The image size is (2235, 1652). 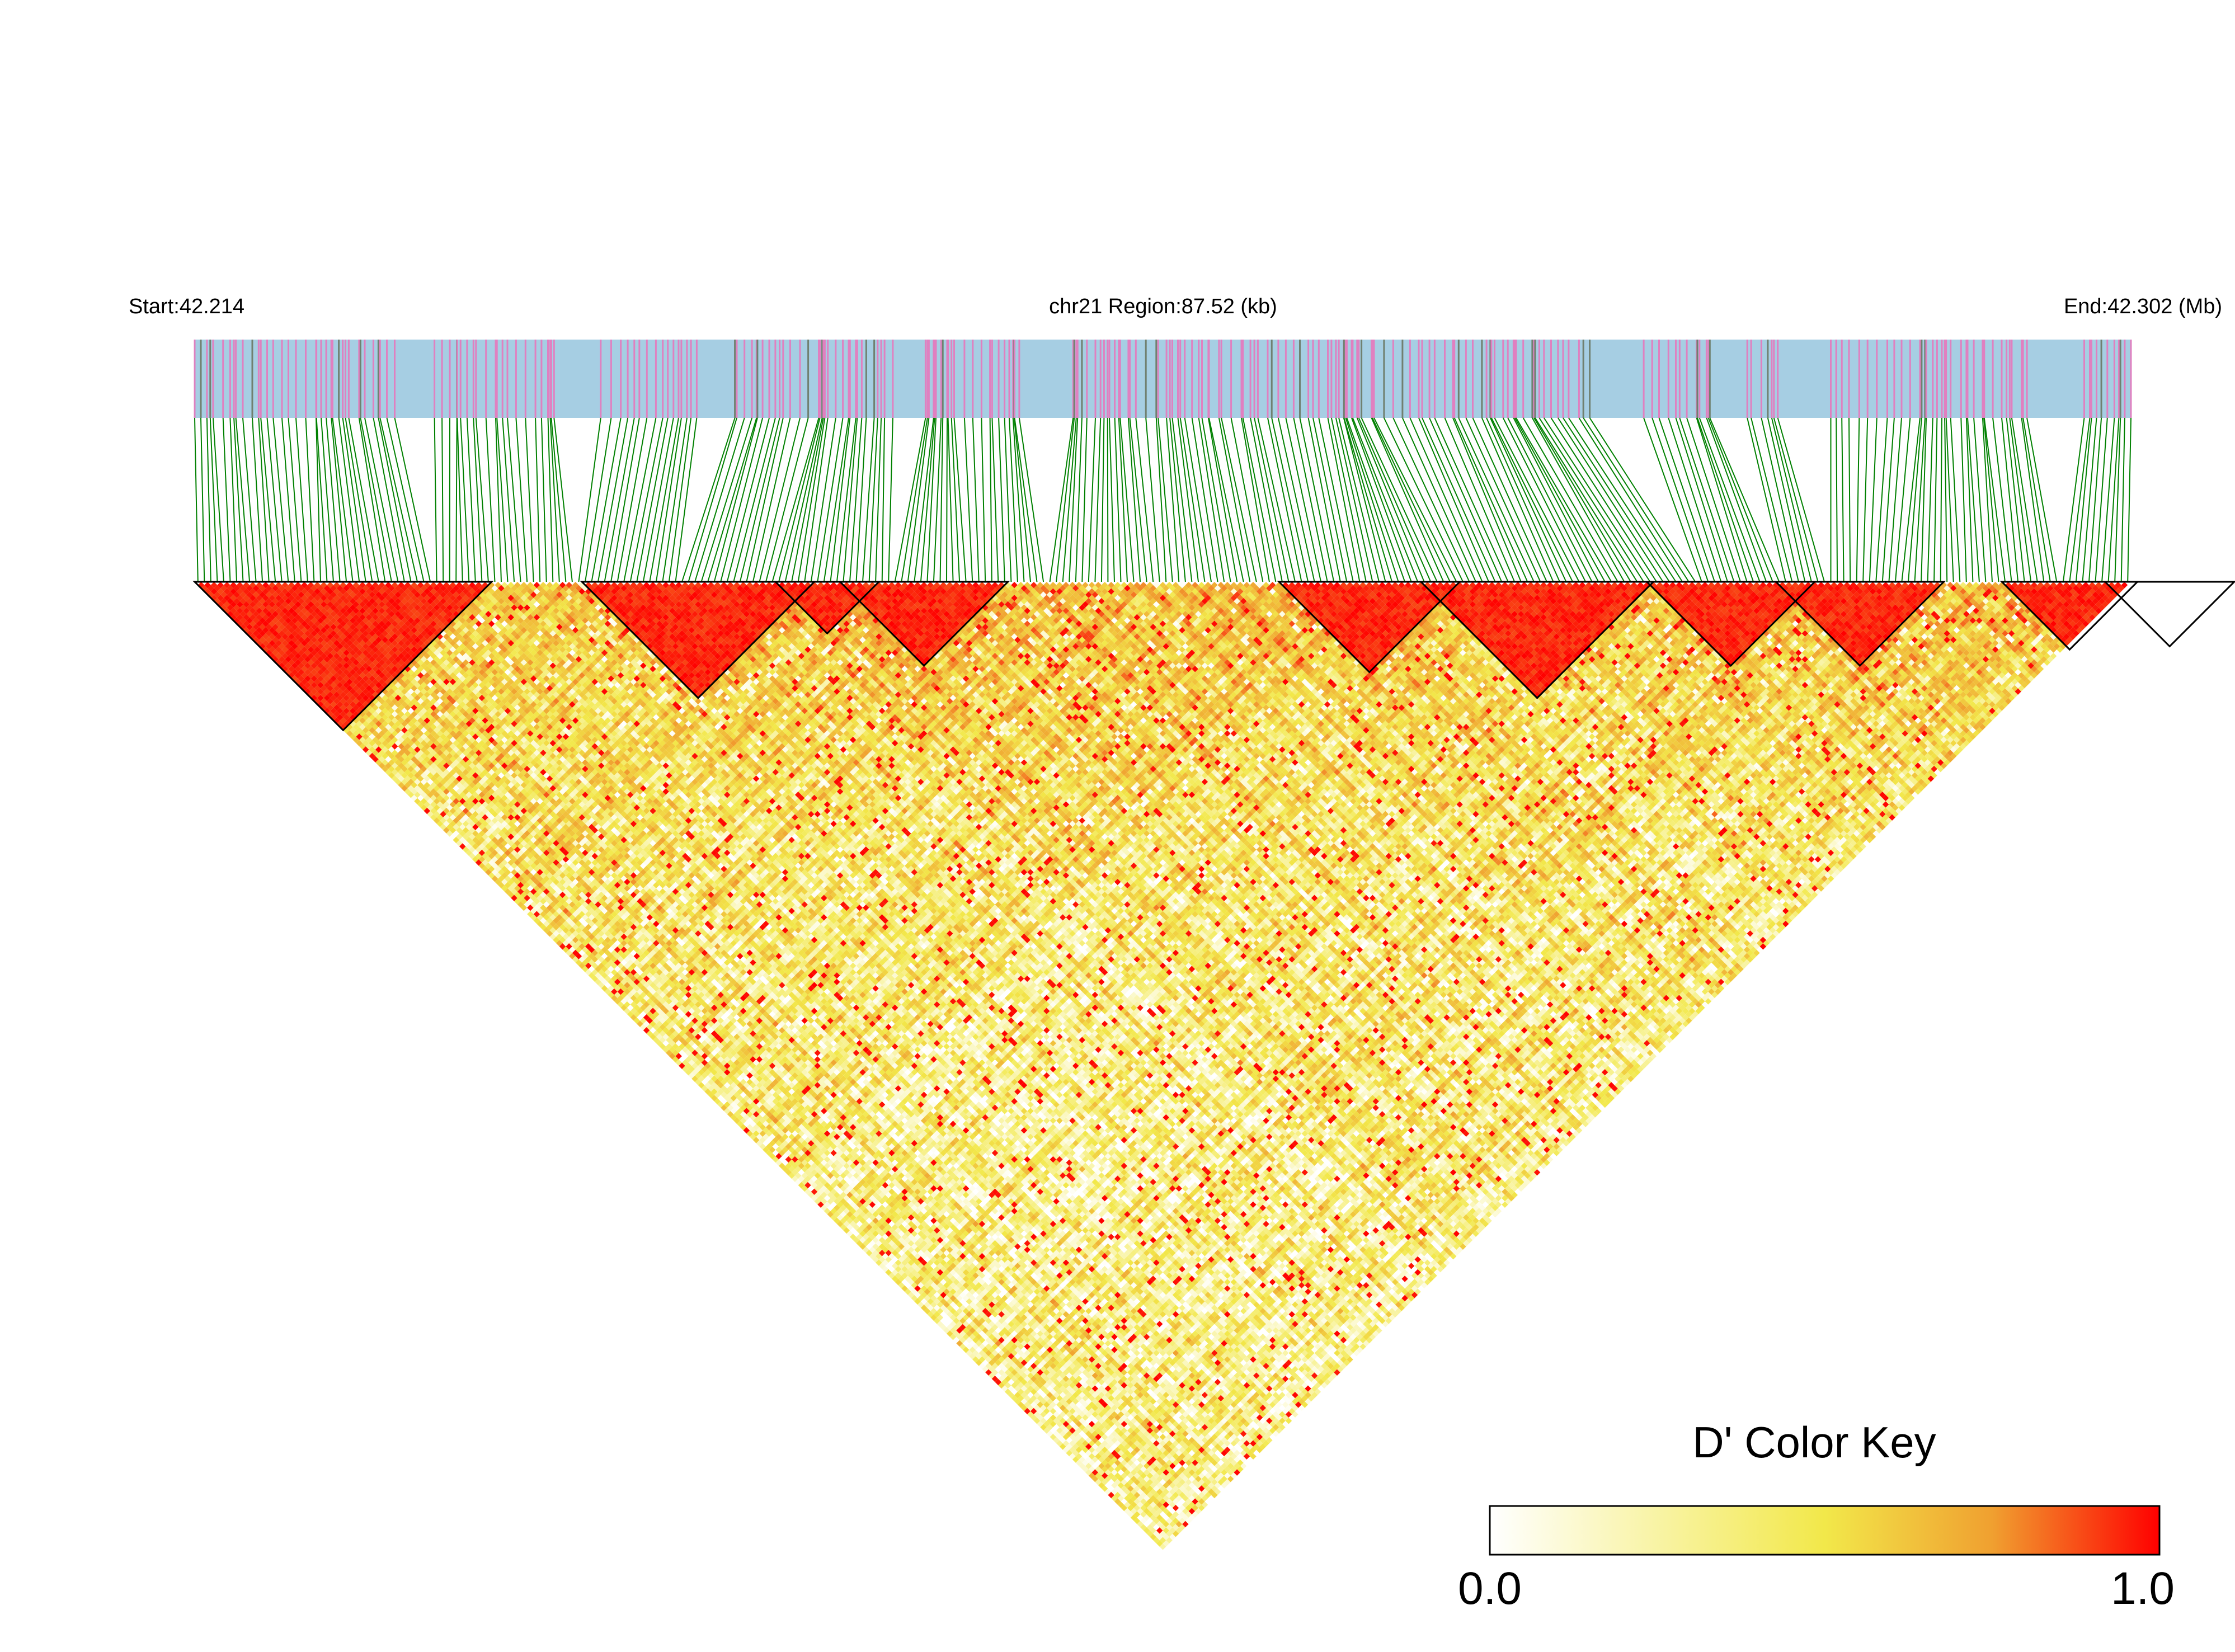 I want to click on track-background, so click(x=1163, y=379).